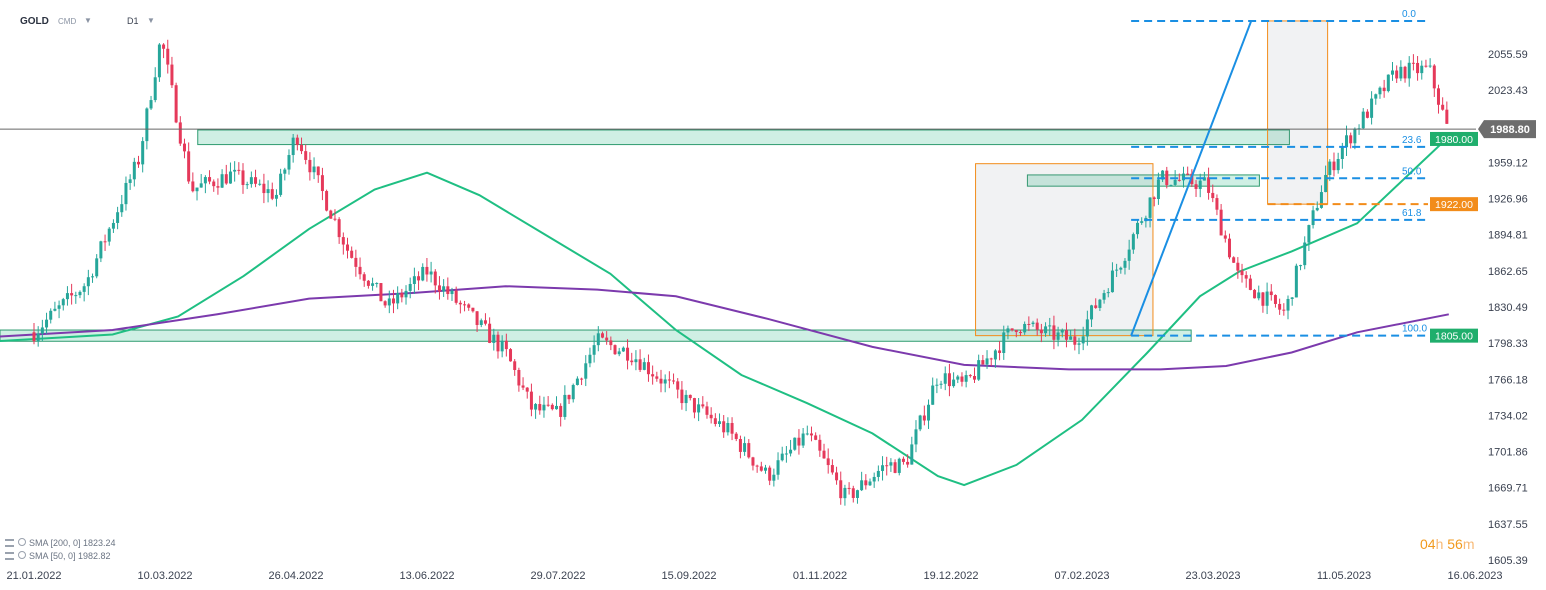  Describe the element at coordinates (133, 21) in the screenshot. I see `timeframe-selector: D1` at that location.